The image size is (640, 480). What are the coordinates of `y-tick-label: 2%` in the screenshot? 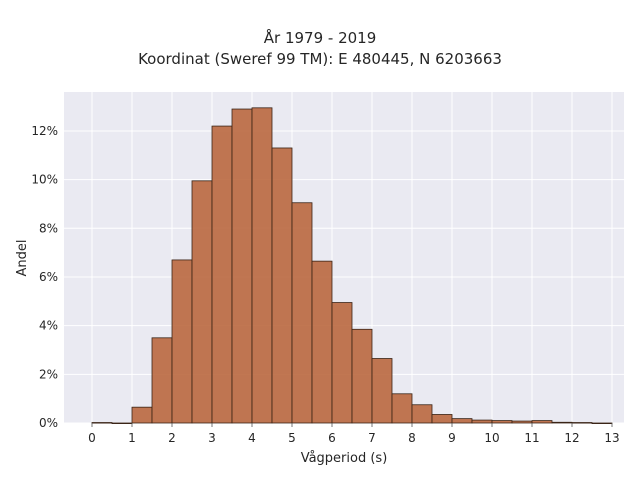 It's located at (48, 374).